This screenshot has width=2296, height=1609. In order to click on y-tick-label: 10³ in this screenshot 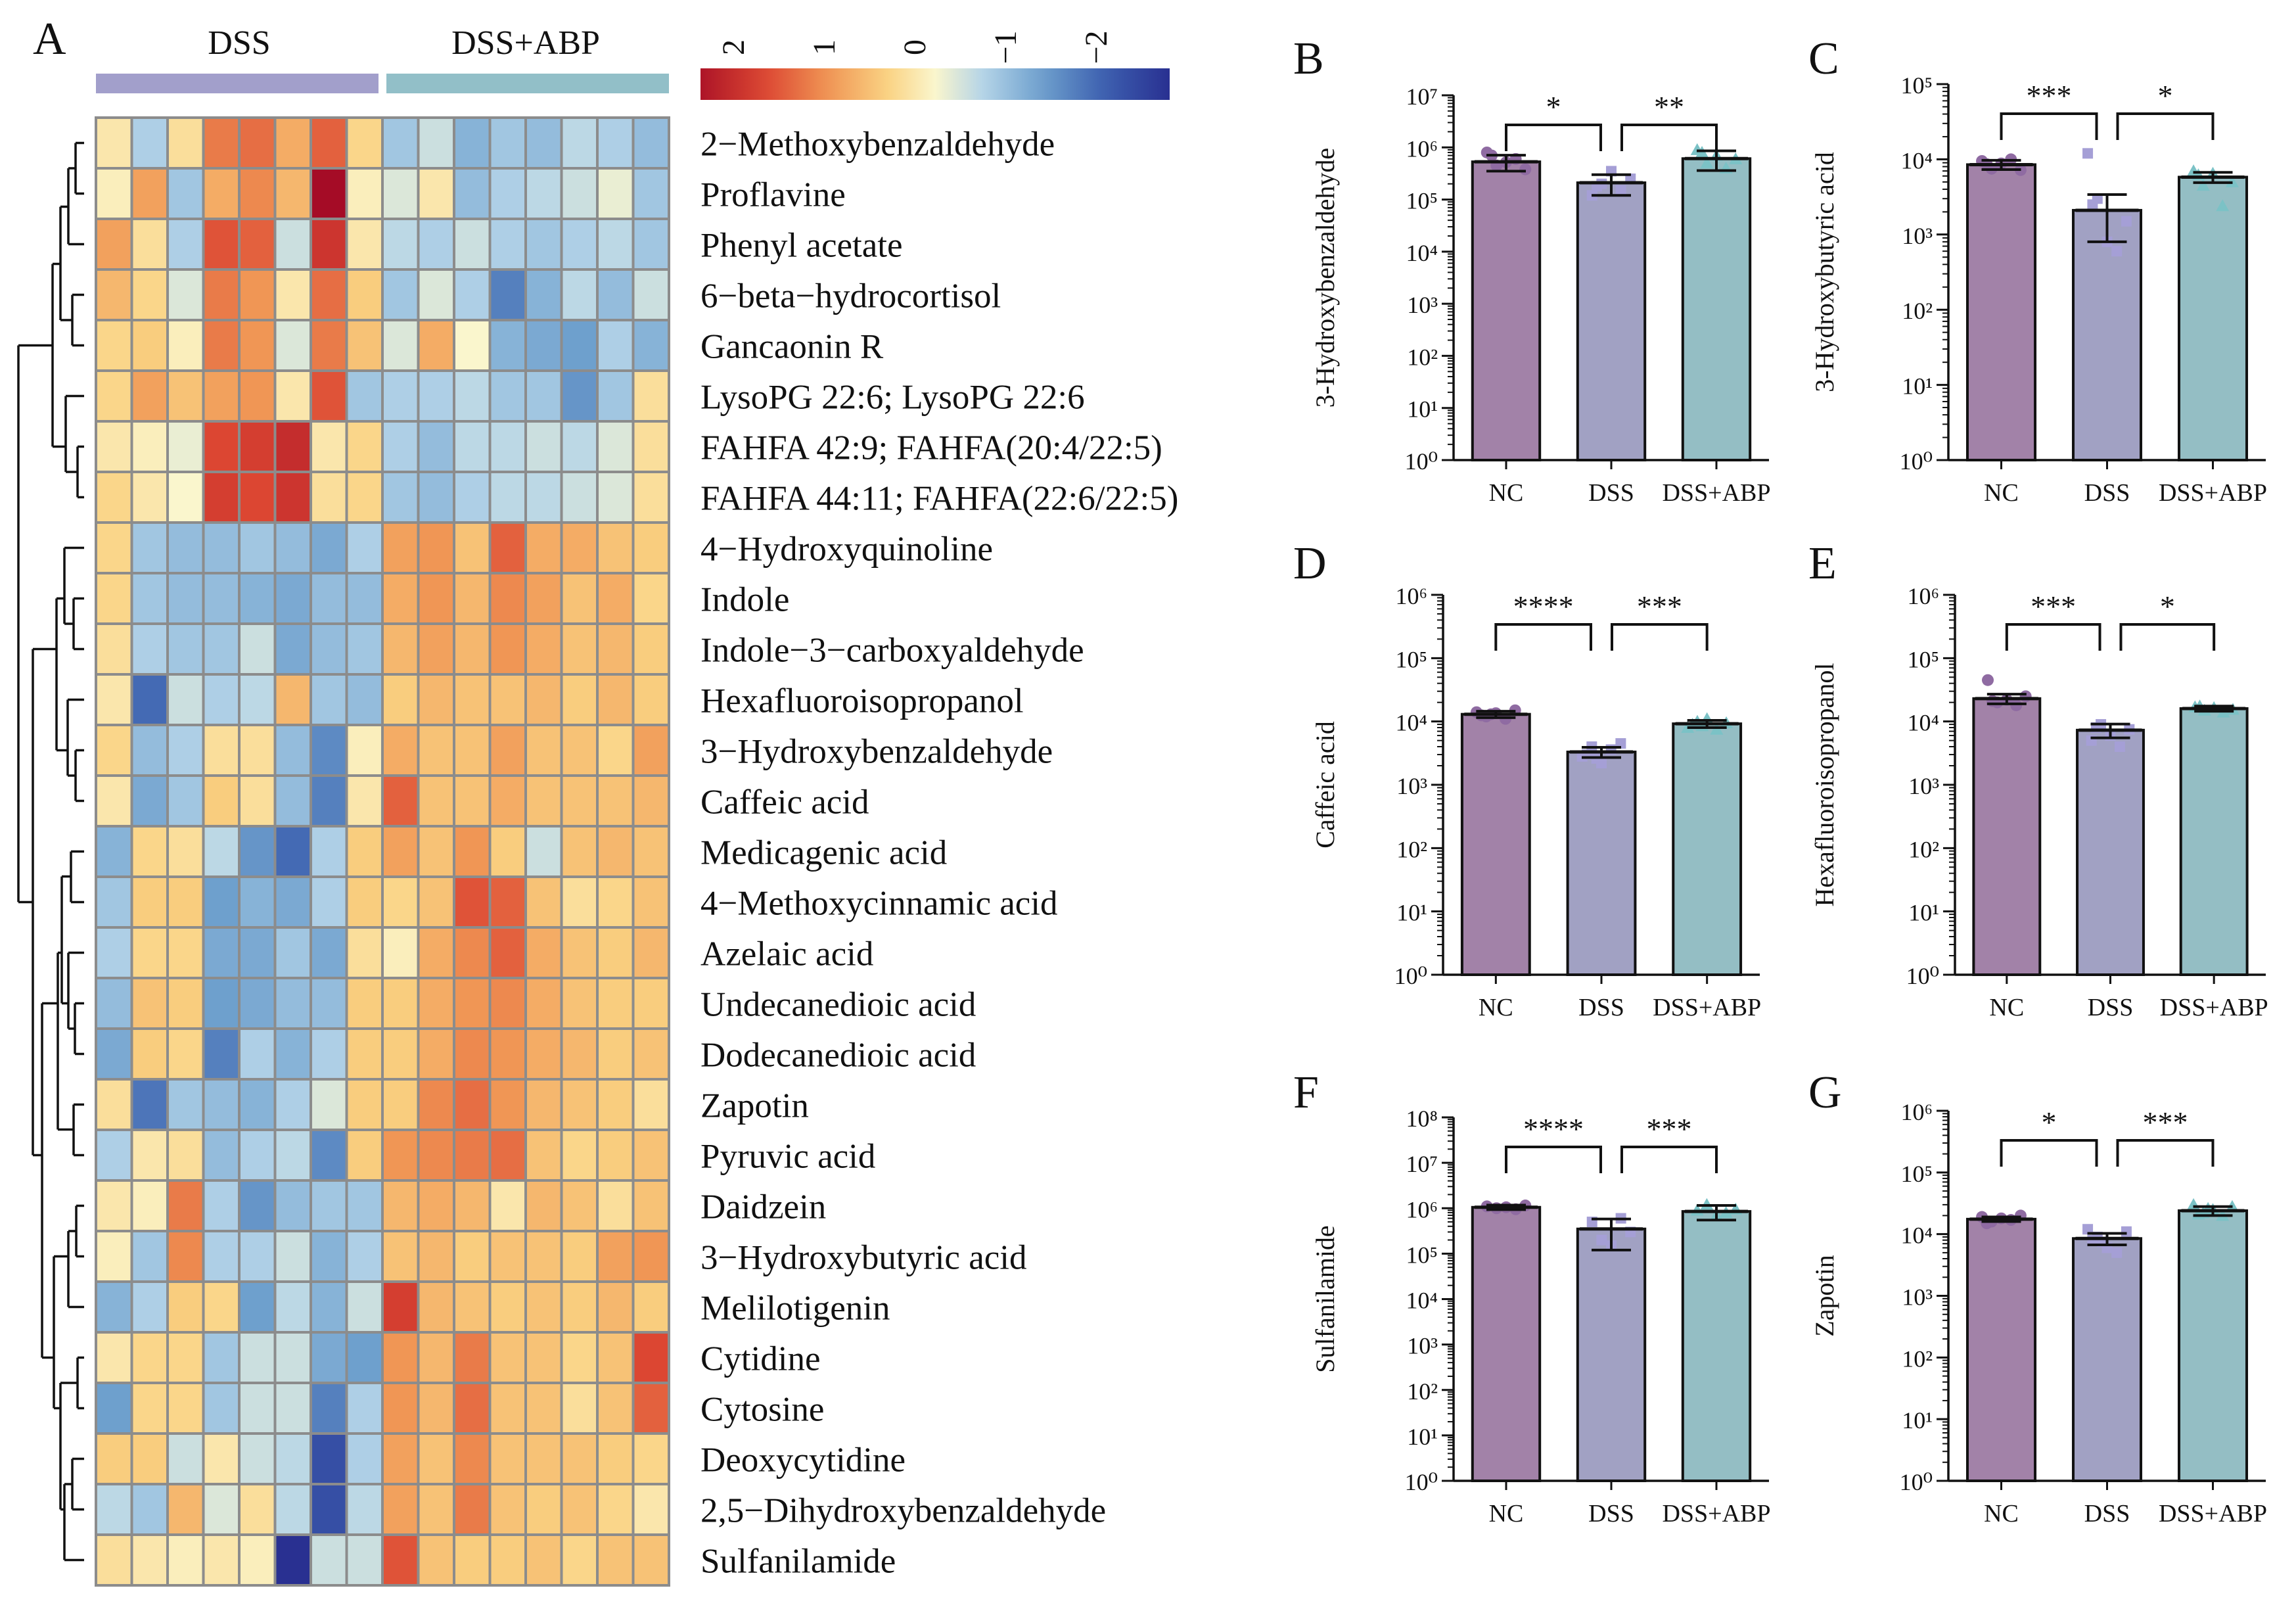, I will do `click(1923, 786)`.